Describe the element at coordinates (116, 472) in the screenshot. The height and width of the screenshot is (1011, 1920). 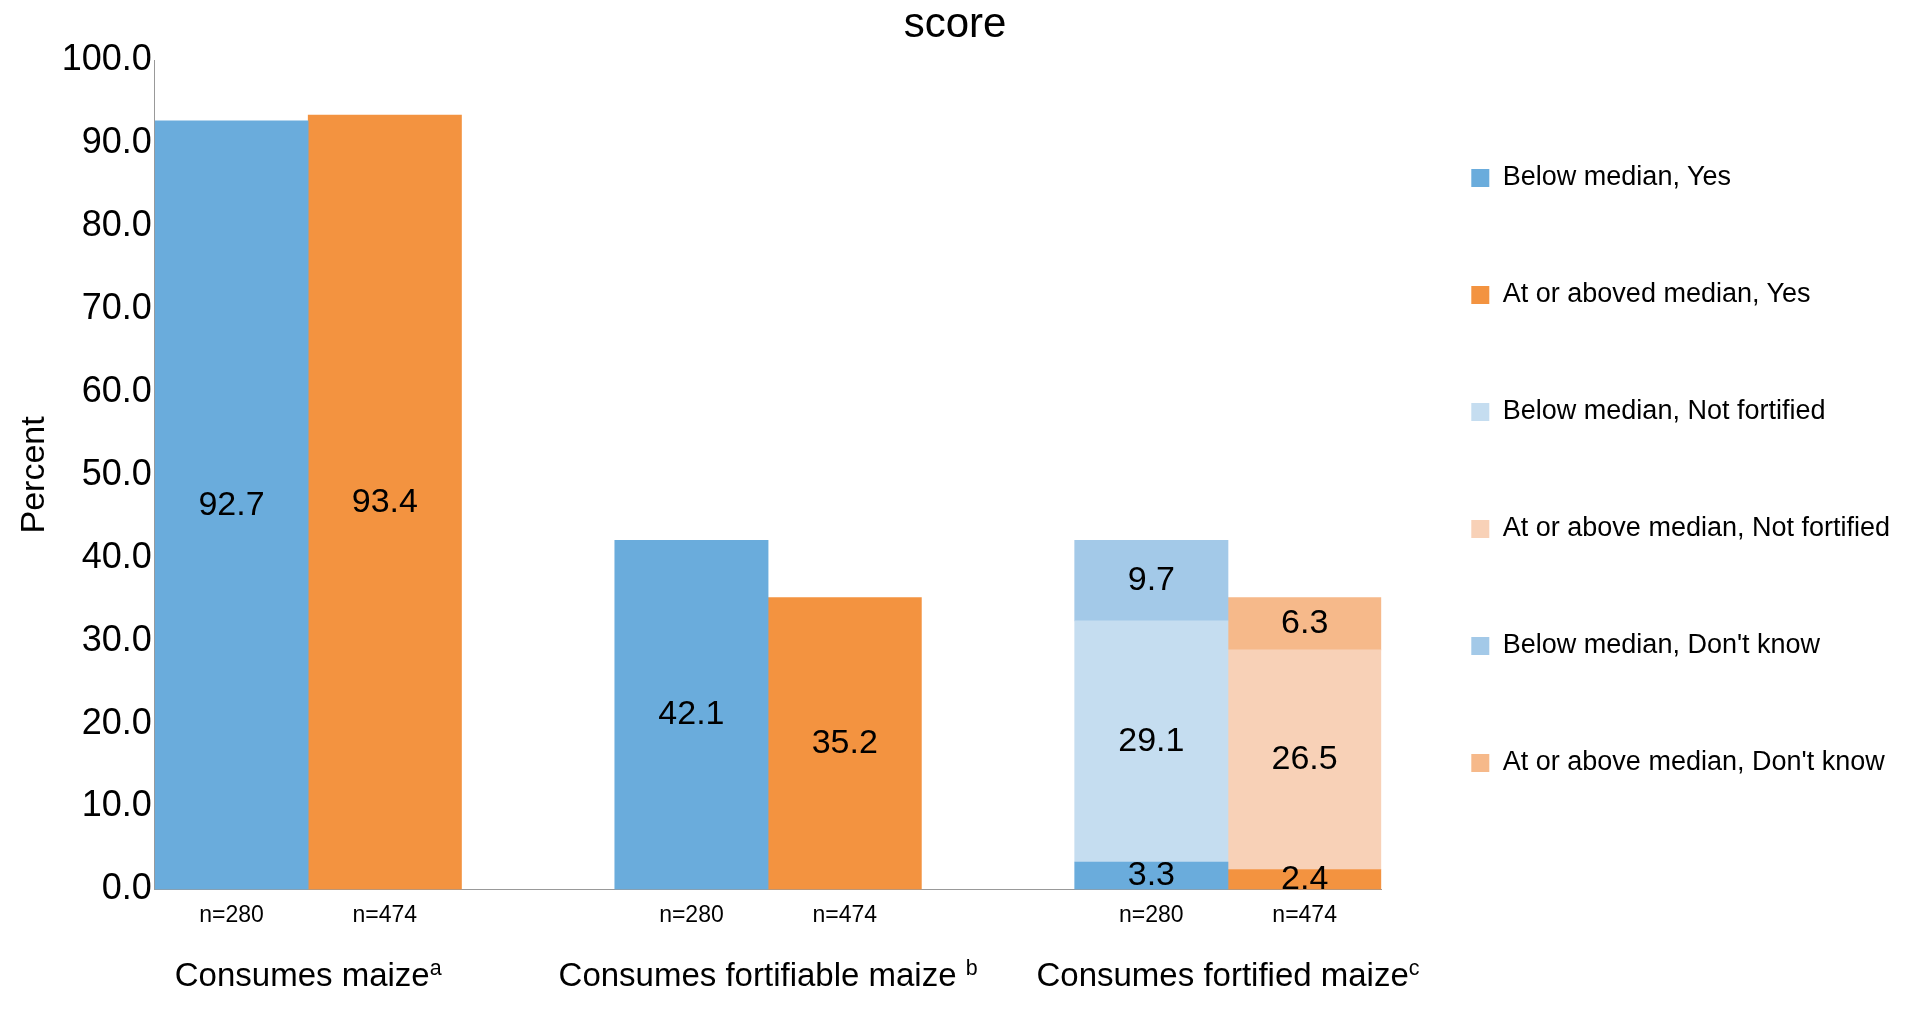
I see `y-tick-label: 50.0` at that location.